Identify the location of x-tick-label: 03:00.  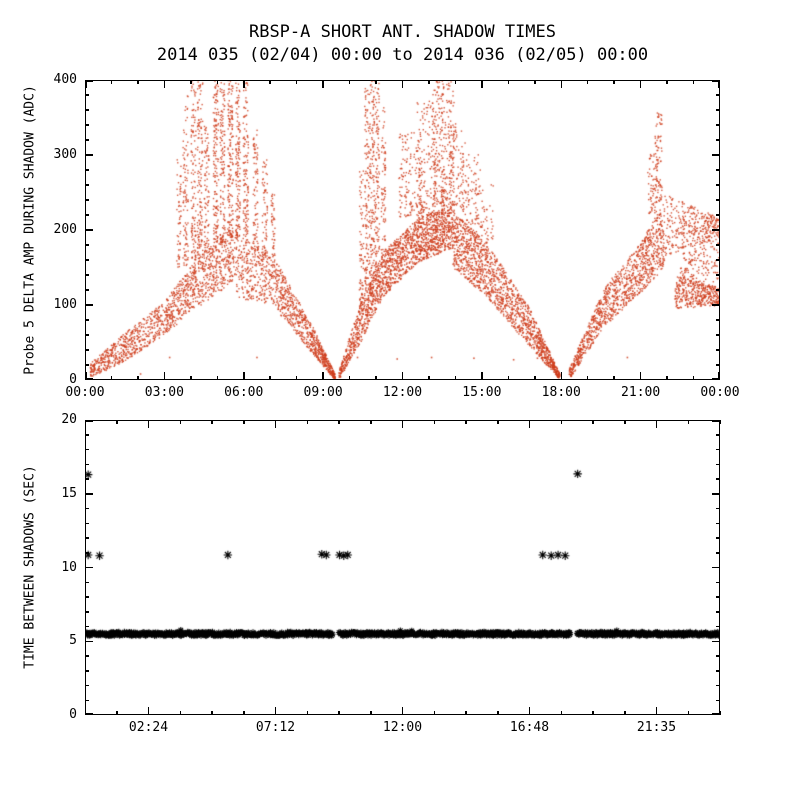
(164, 392).